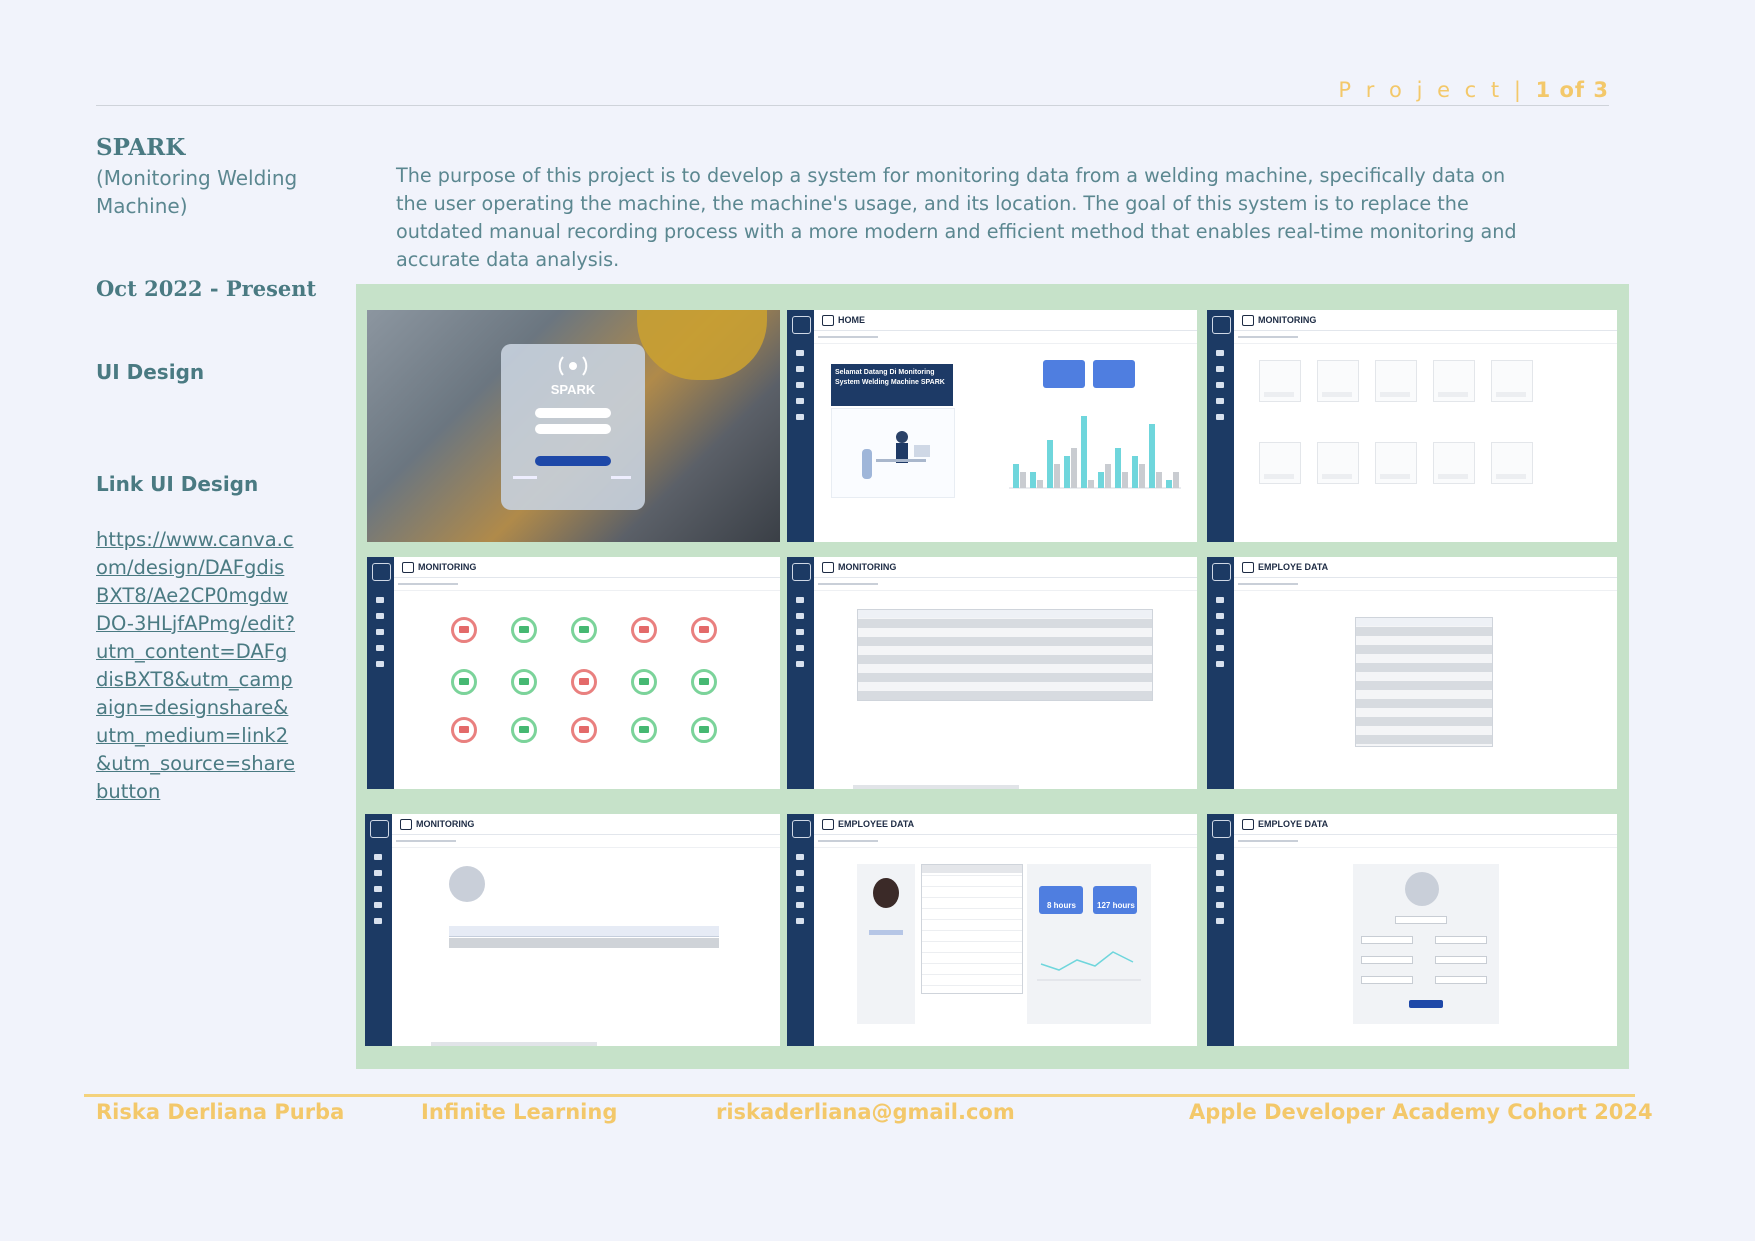 This screenshot has height=1241, width=1755. What do you see at coordinates (572, 417) in the screenshot?
I see `login-form-graphic: SPARK` at bounding box center [572, 417].